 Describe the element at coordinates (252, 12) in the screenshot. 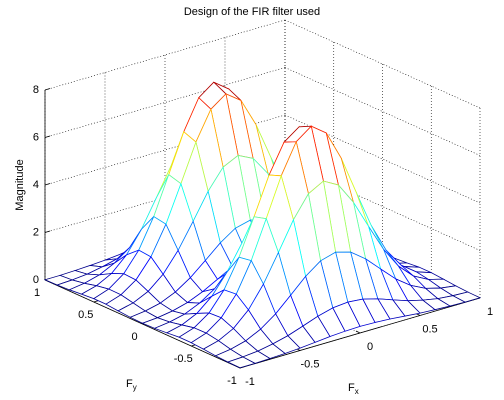

I see `chart-title: Design of the FIR filter used` at that location.